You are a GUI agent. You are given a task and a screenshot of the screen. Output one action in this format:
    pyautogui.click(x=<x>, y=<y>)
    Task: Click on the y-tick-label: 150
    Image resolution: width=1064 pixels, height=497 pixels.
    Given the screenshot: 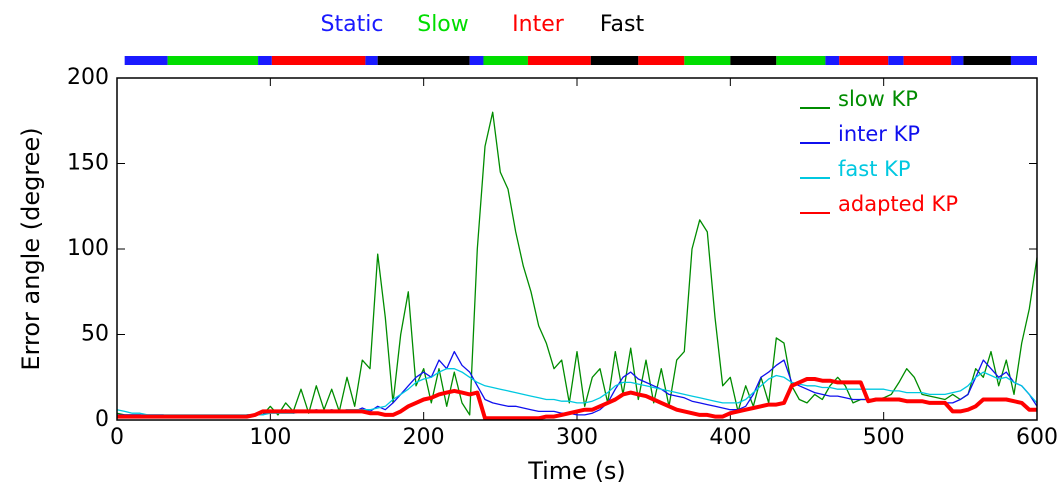 What is the action you would take?
    pyautogui.click(x=88, y=163)
    